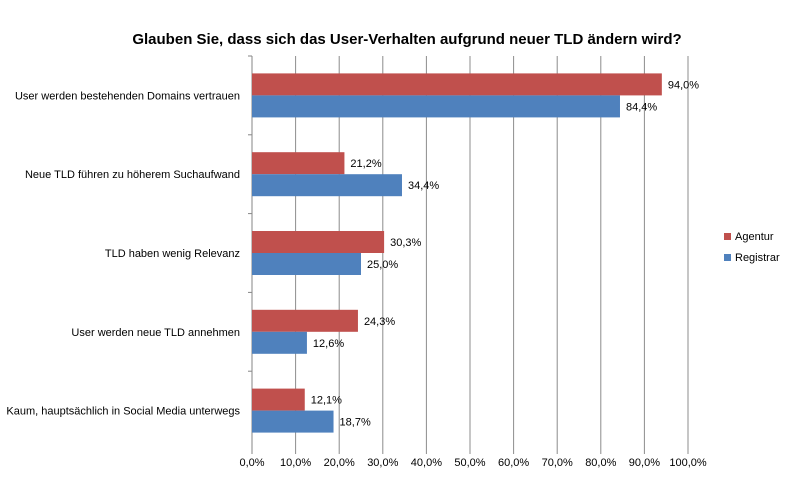 This screenshot has width=800, height=500. Describe the element at coordinates (600, 463) in the screenshot. I see `x-tick-label: 80,0%` at that location.